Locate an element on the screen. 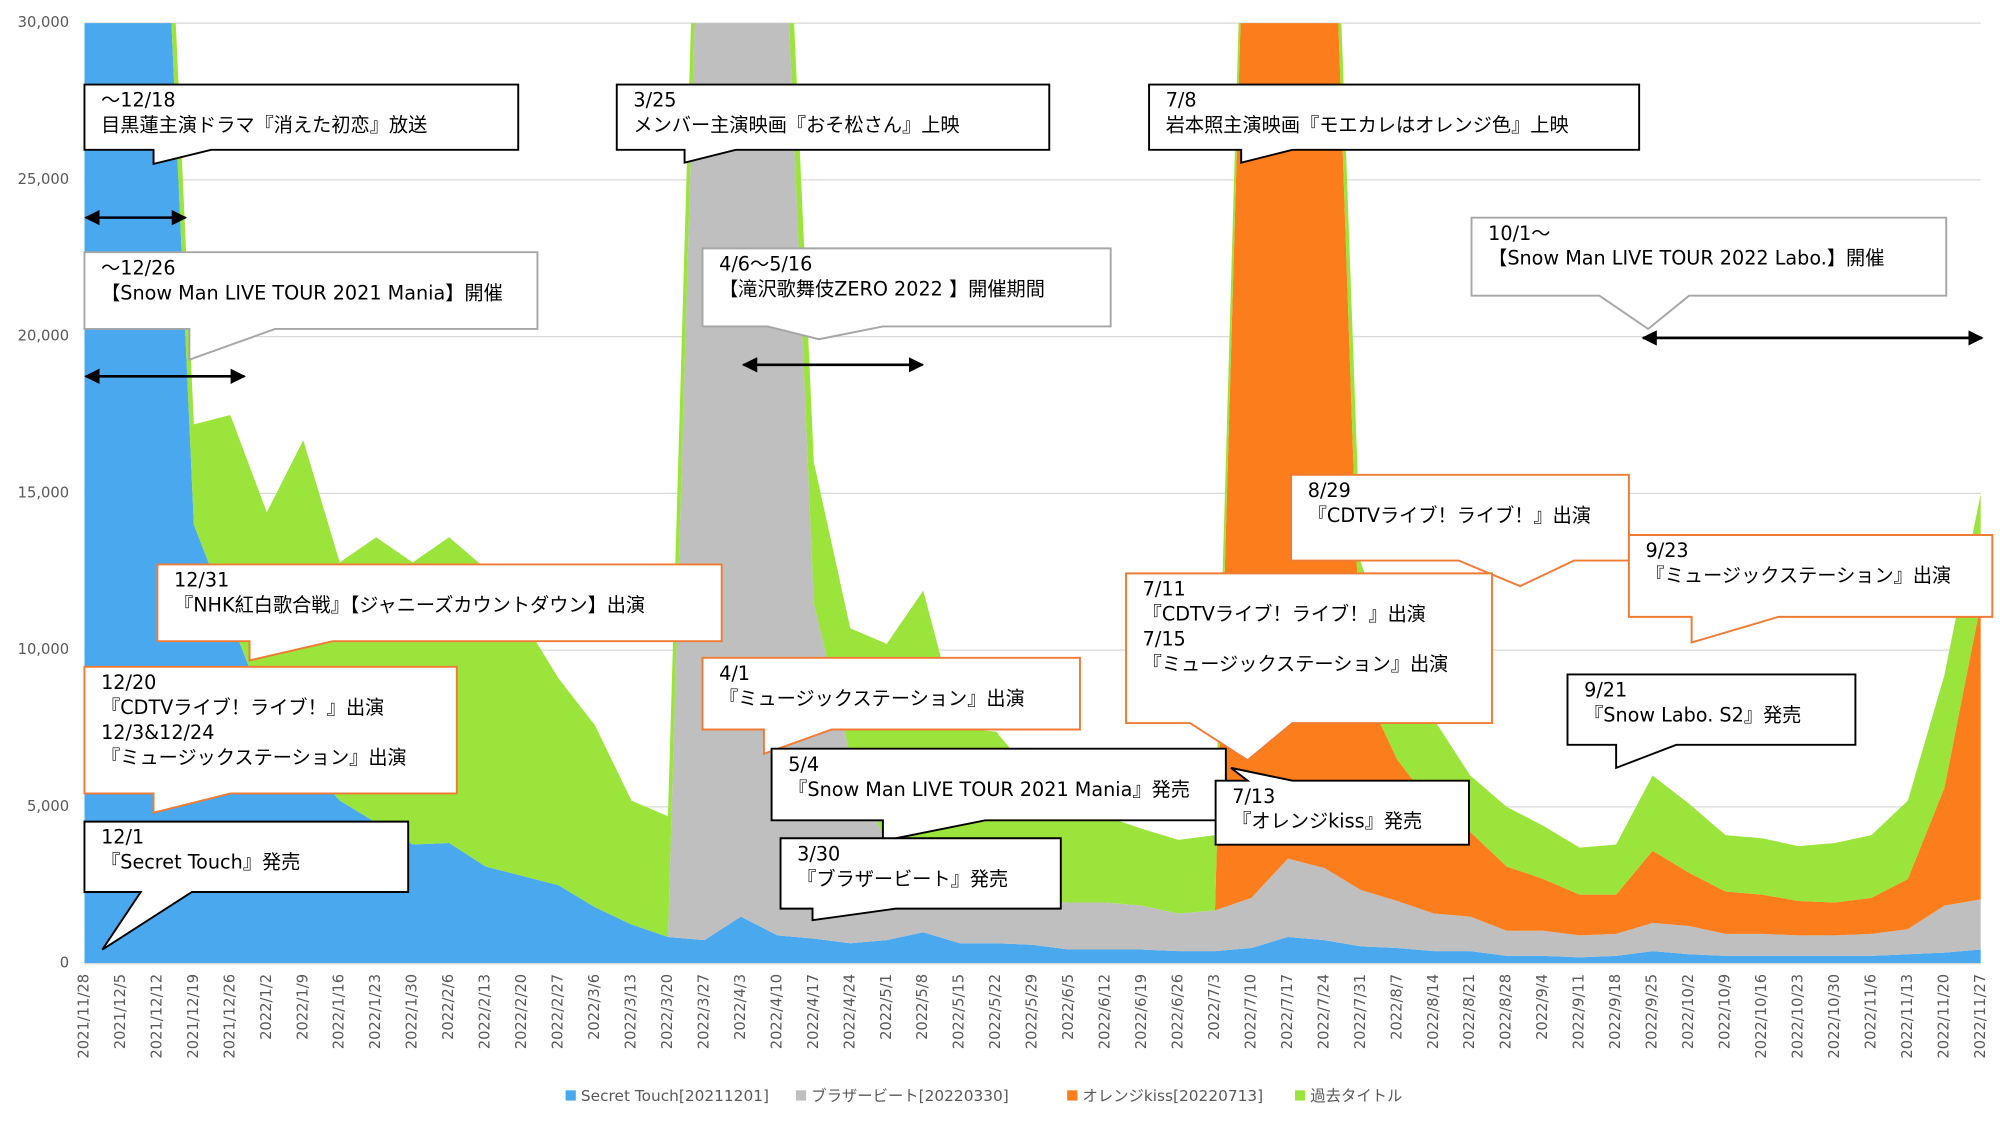 This screenshot has width=2000, height=1125. x-tick-label: 2022/4/17 is located at coordinates (813, 1011).